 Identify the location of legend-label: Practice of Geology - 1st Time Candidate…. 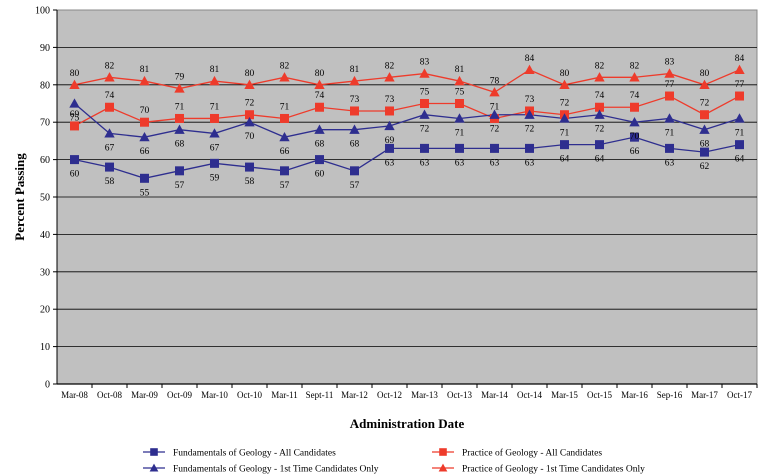
(553, 469).